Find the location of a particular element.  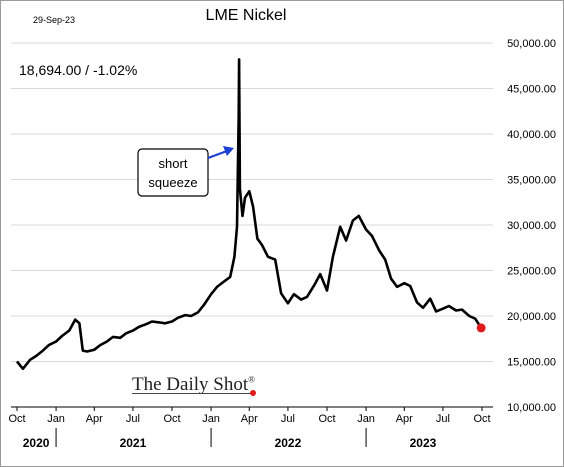

daily-shot-logo: The Daily Shot® is located at coordinates (193, 384).